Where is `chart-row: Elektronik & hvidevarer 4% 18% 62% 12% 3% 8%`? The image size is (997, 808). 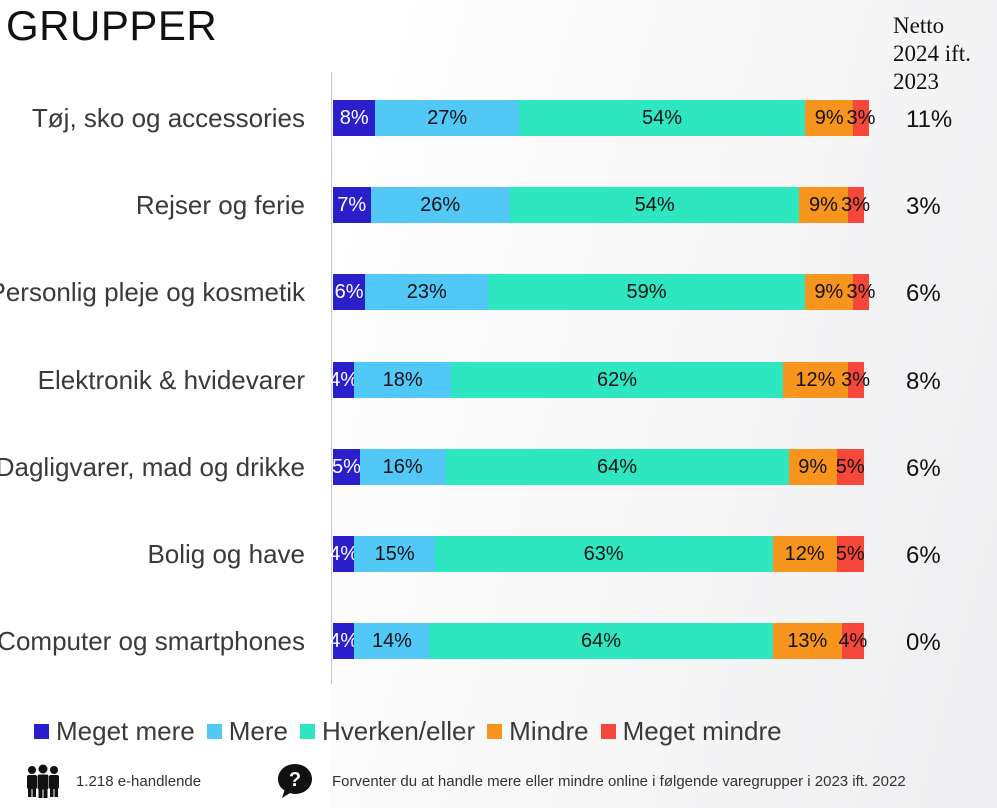
chart-row: Elektronik & hvidevarer 4% 18% 62% 12% 3% 8% is located at coordinates (498, 380).